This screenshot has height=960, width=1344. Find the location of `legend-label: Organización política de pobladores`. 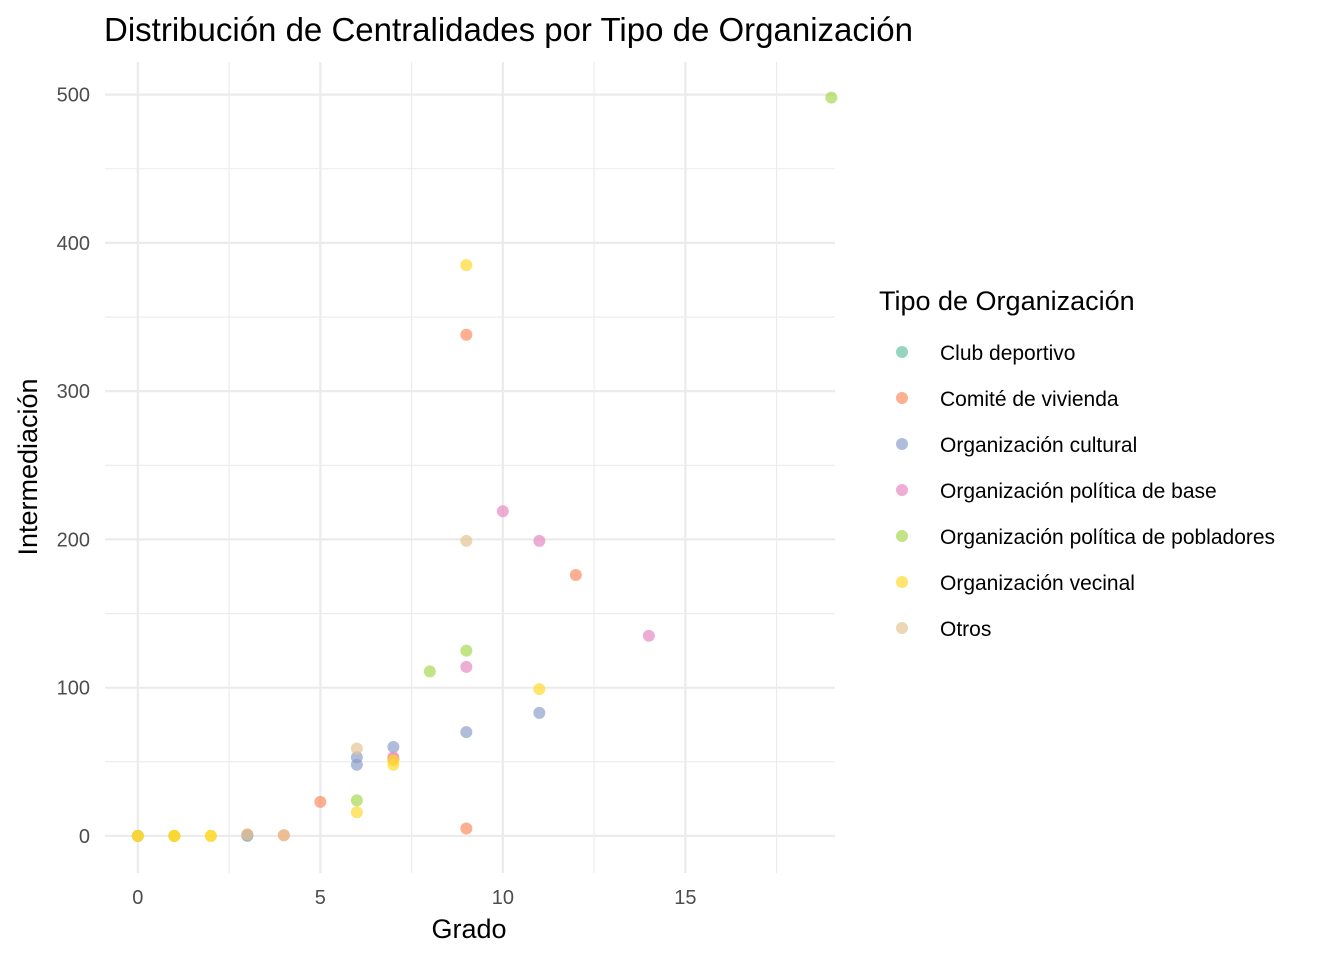

legend-label: Organización política de pobladores is located at coordinates (1107, 537).